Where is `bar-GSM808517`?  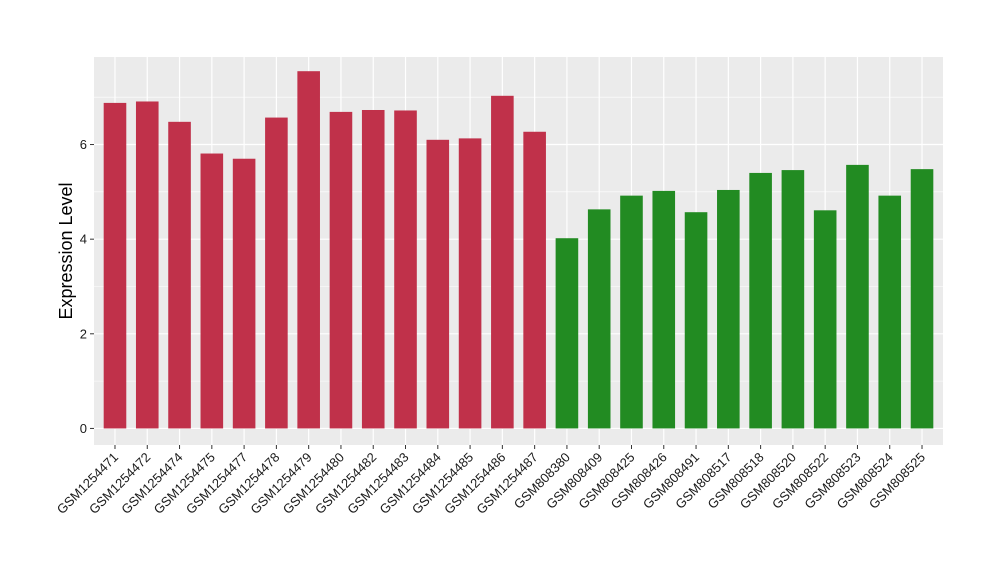
bar-GSM808517 is located at coordinates (728, 309).